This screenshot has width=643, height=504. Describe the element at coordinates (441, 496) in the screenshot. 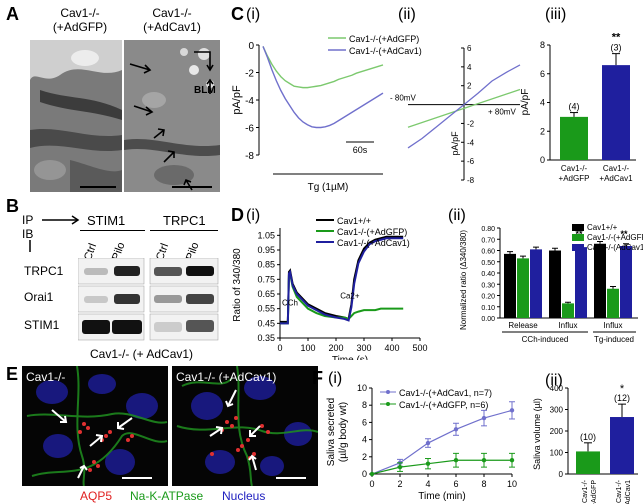

I see `fi-x-axis-label: Time (min)` at that location.